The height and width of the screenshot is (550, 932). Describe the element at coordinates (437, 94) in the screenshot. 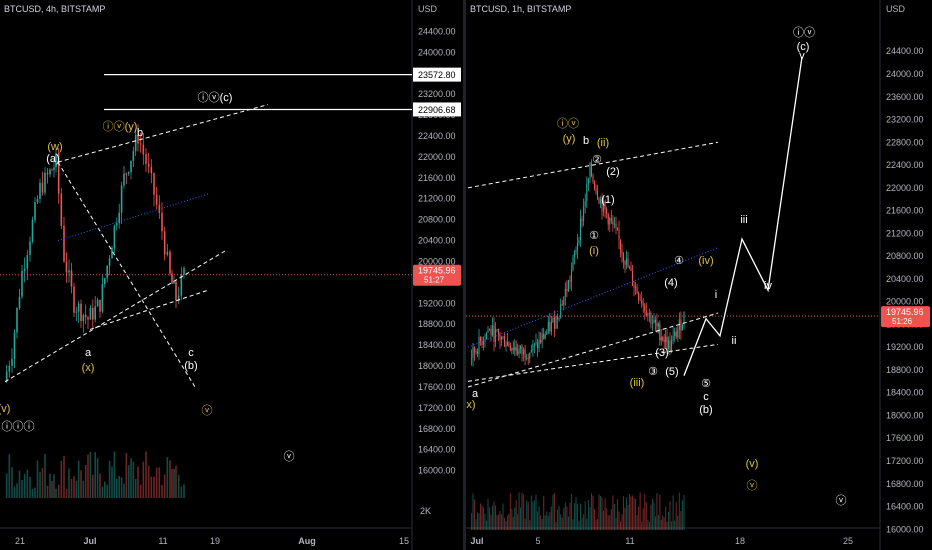

I see `y-tick-label: 23200.00` at that location.